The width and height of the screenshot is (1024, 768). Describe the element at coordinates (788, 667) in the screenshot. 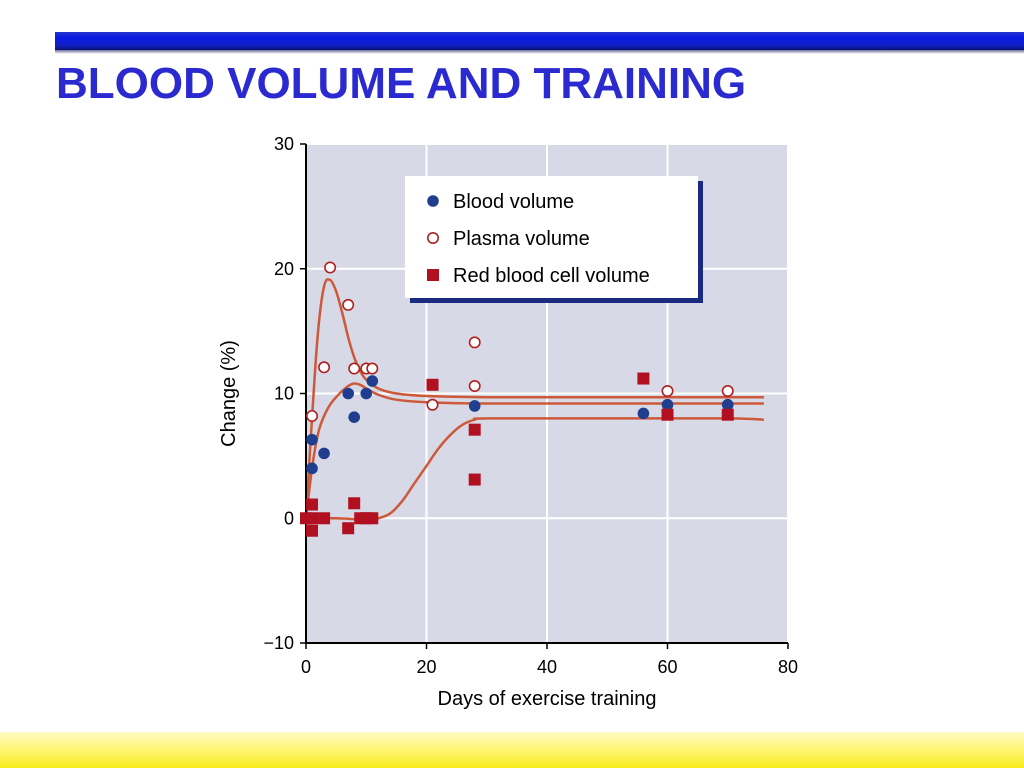

I see `x-tick-label: 80` at that location.